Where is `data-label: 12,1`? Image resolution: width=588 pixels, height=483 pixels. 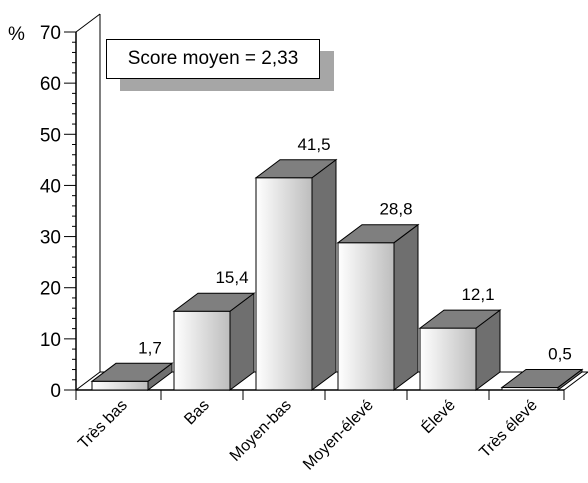 data-label: 12,1 is located at coordinates (477, 294).